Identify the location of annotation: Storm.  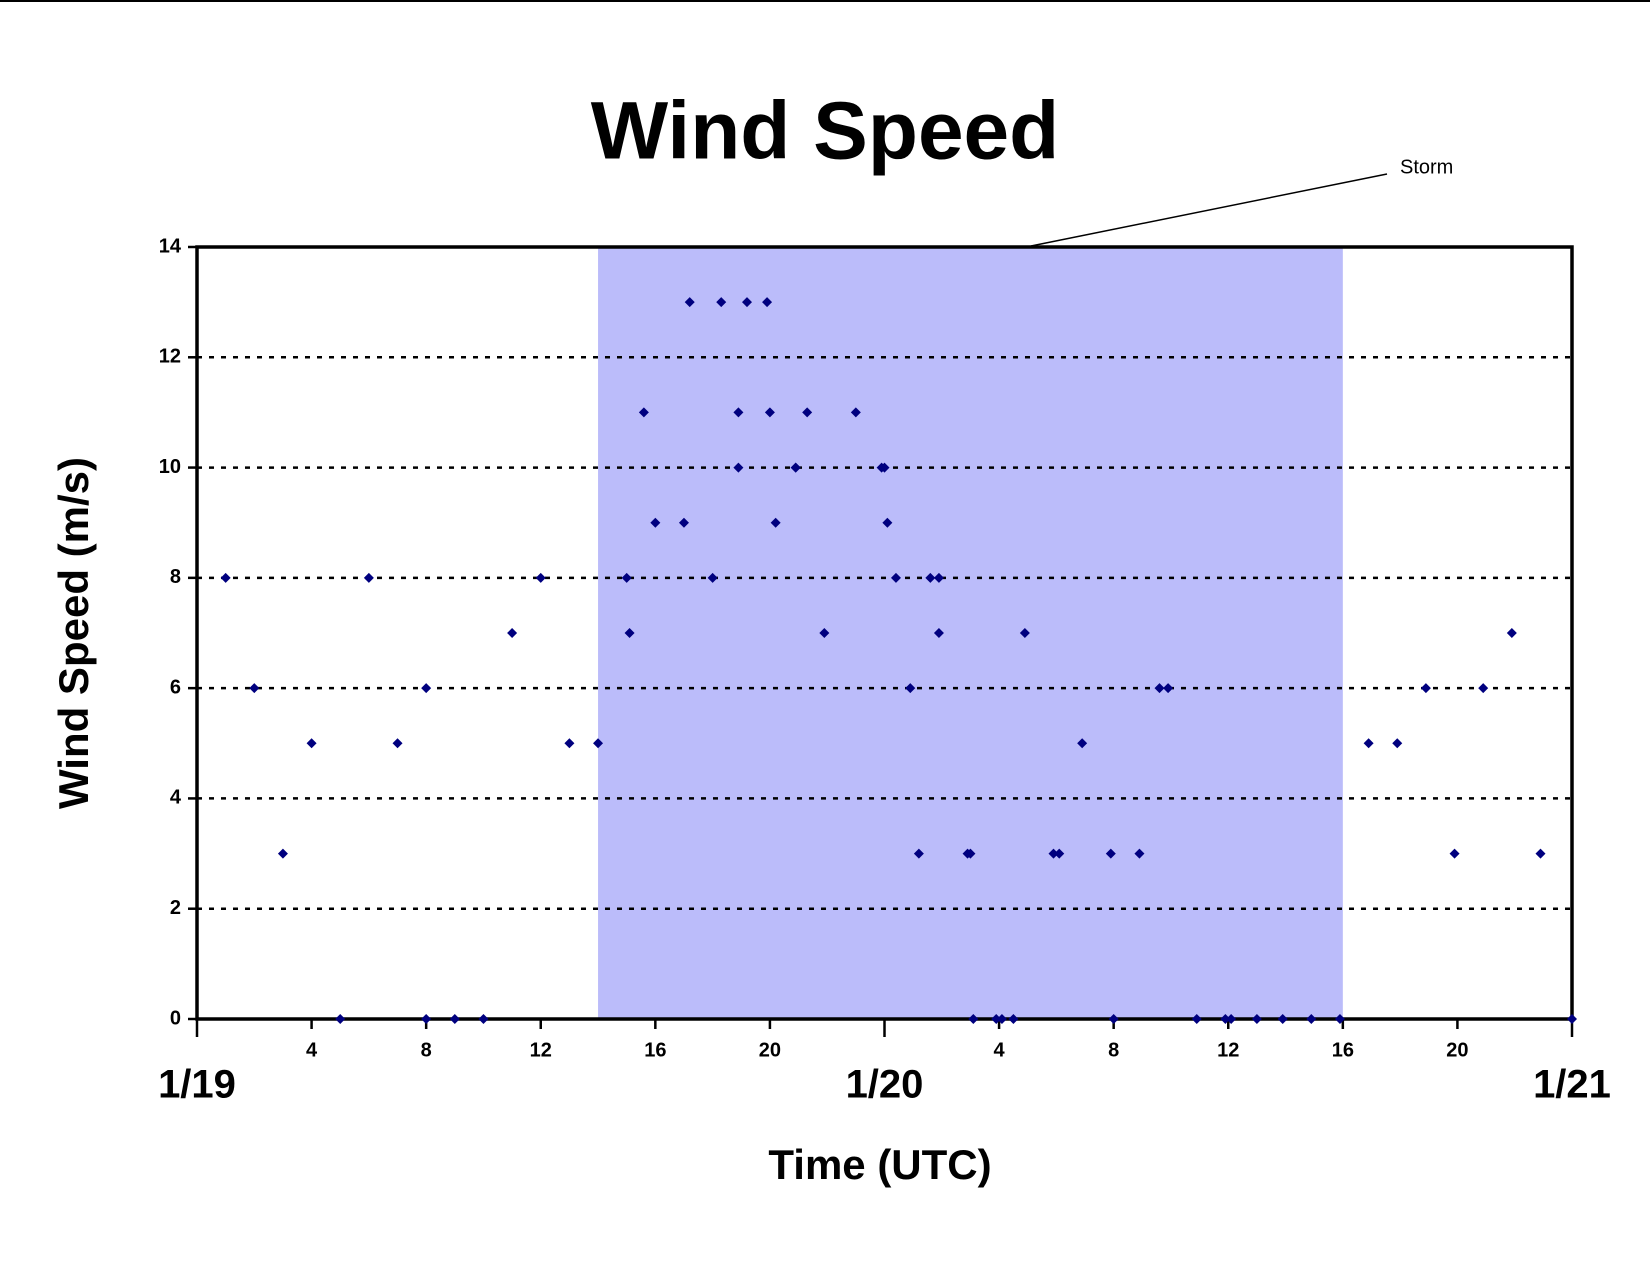
(1426, 167).